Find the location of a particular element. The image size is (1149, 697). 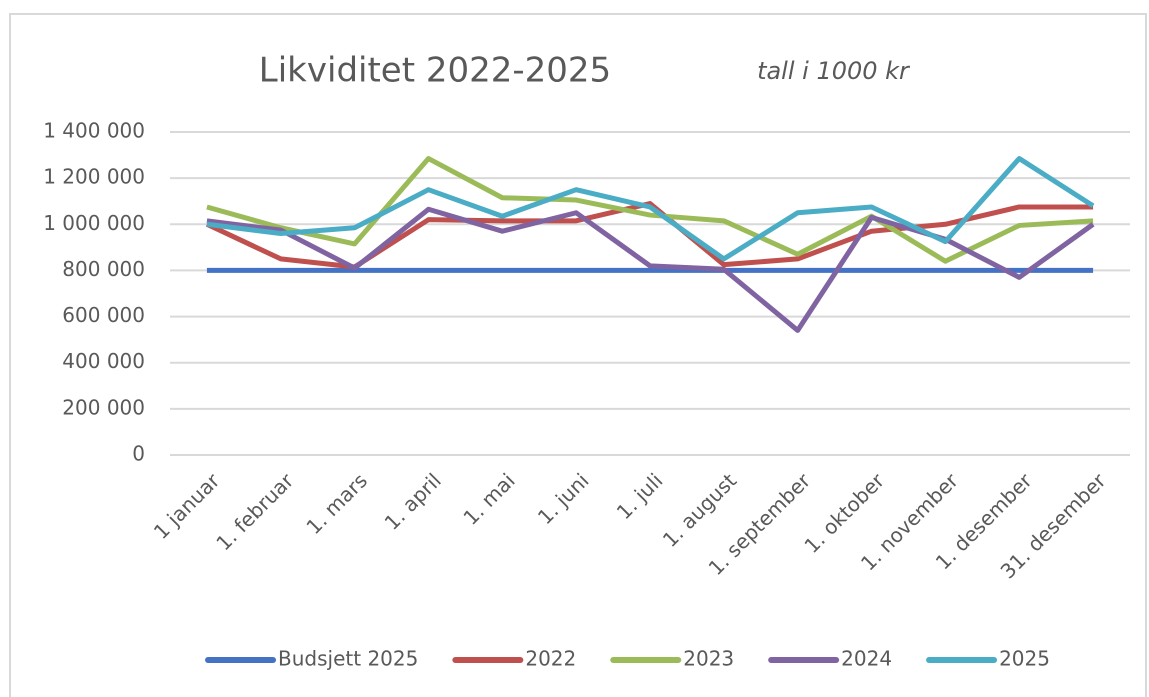

legend-label: 2023 is located at coordinates (708, 659).